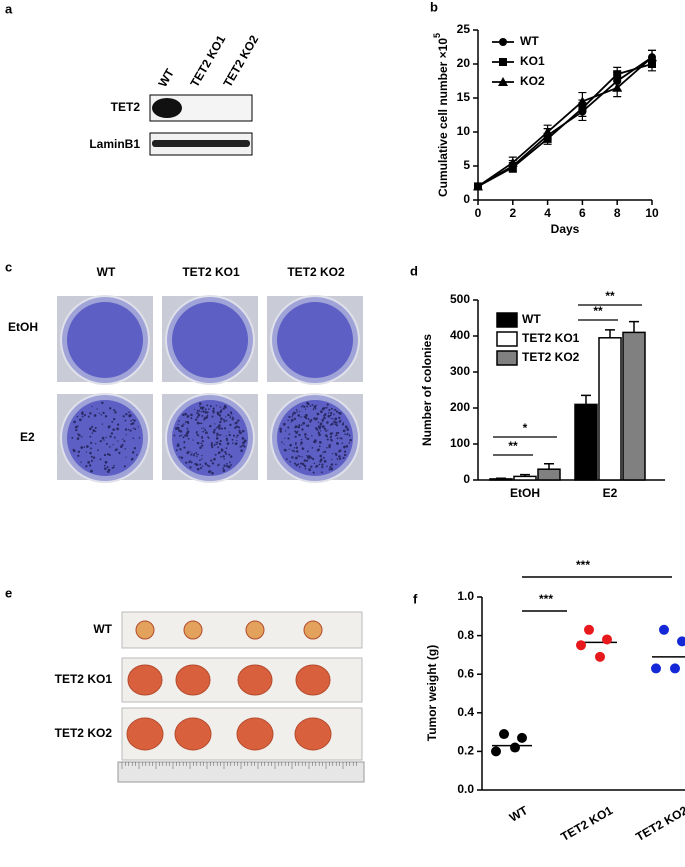 This screenshot has width=685, height=867. Describe the element at coordinates (464, 63) in the screenshot. I see `y-tick-label: 20` at that location.